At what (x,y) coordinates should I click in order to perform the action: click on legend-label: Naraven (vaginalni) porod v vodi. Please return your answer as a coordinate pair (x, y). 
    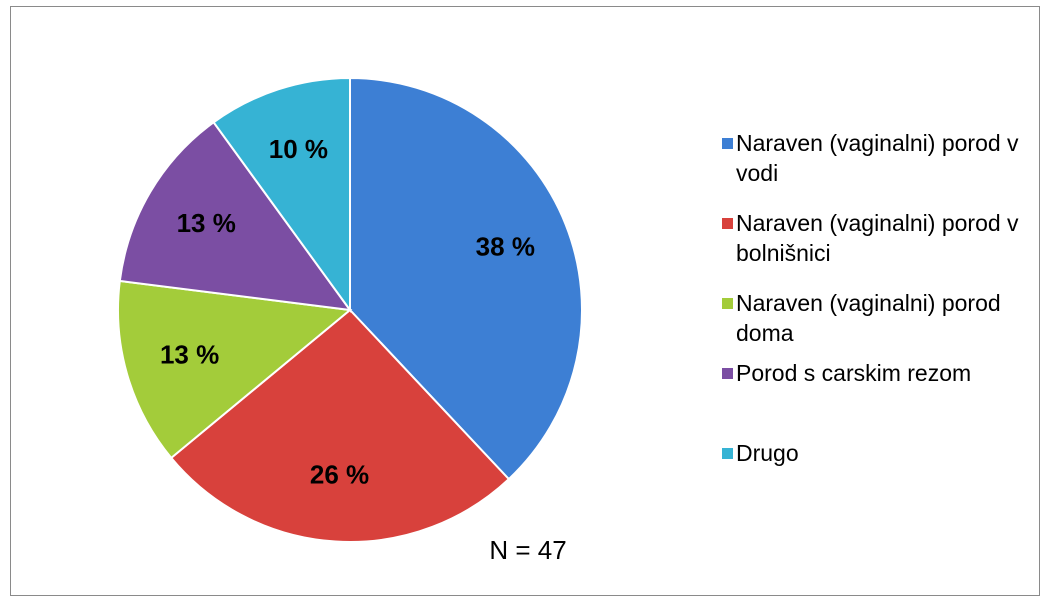
    Looking at the image, I should click on (877, 158).